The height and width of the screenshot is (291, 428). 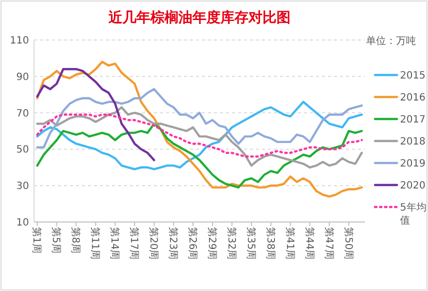 What do you see at coordinates (290, 243) in the screenshot?
I see `x-tick-label: 第41周` at bounding box center [290, 243].